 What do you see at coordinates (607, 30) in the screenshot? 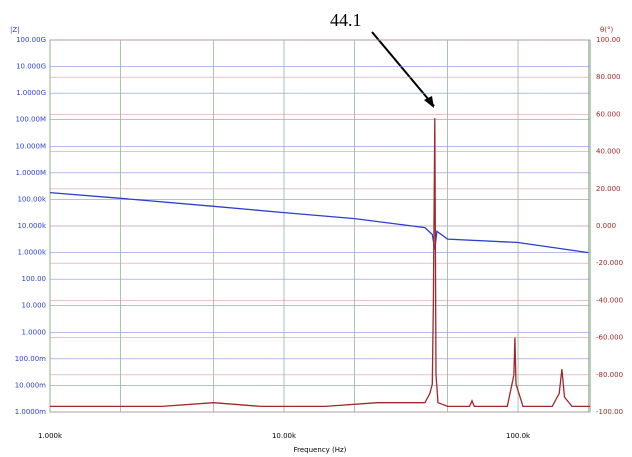
I see `y2-axis-label: θ(°)` at bounding box center [607, 30].